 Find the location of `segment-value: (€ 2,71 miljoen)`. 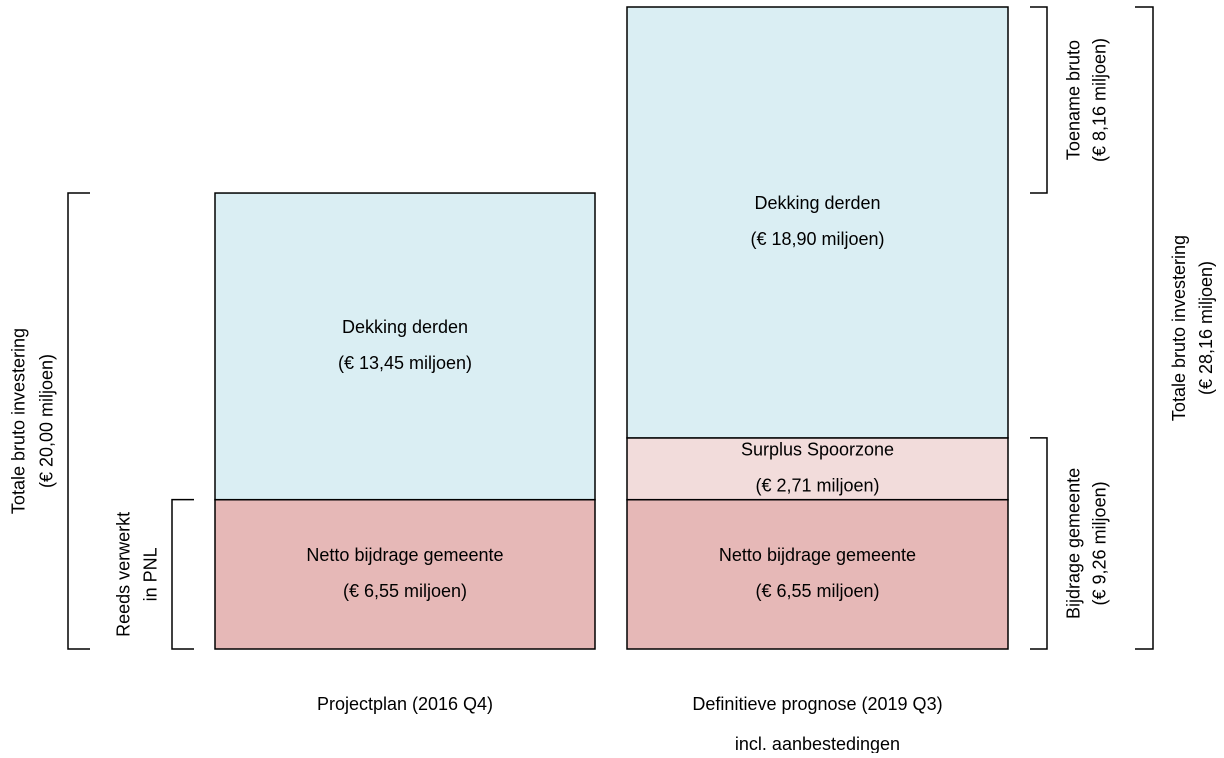

segment-value: (€ 2,71 miljoen) is located at coordinates (817, 486).